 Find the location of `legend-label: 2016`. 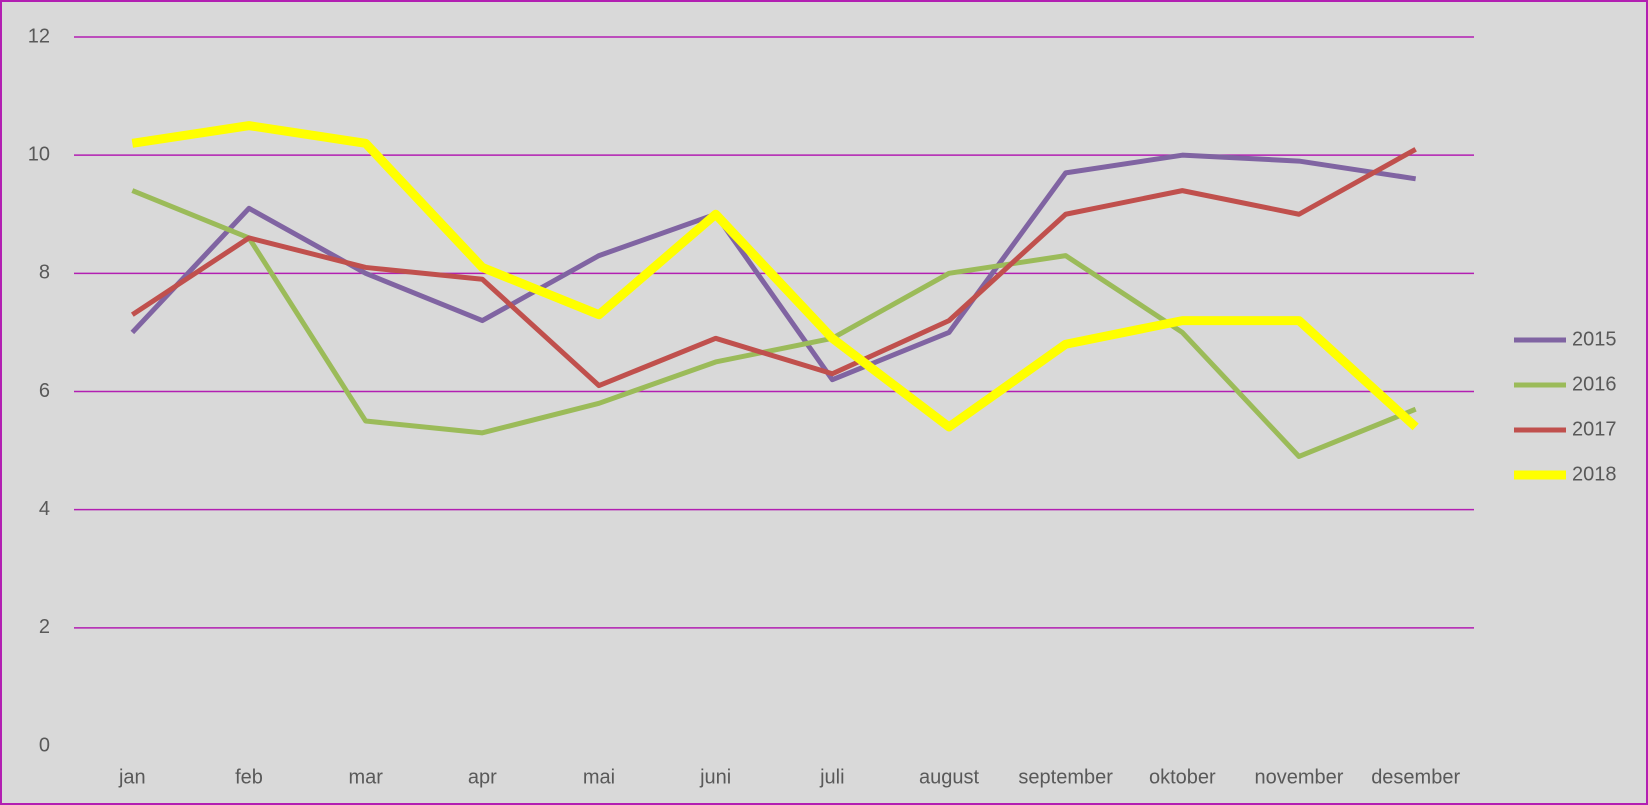

legend-label: 2016 is located at coordinates (1594, 384).